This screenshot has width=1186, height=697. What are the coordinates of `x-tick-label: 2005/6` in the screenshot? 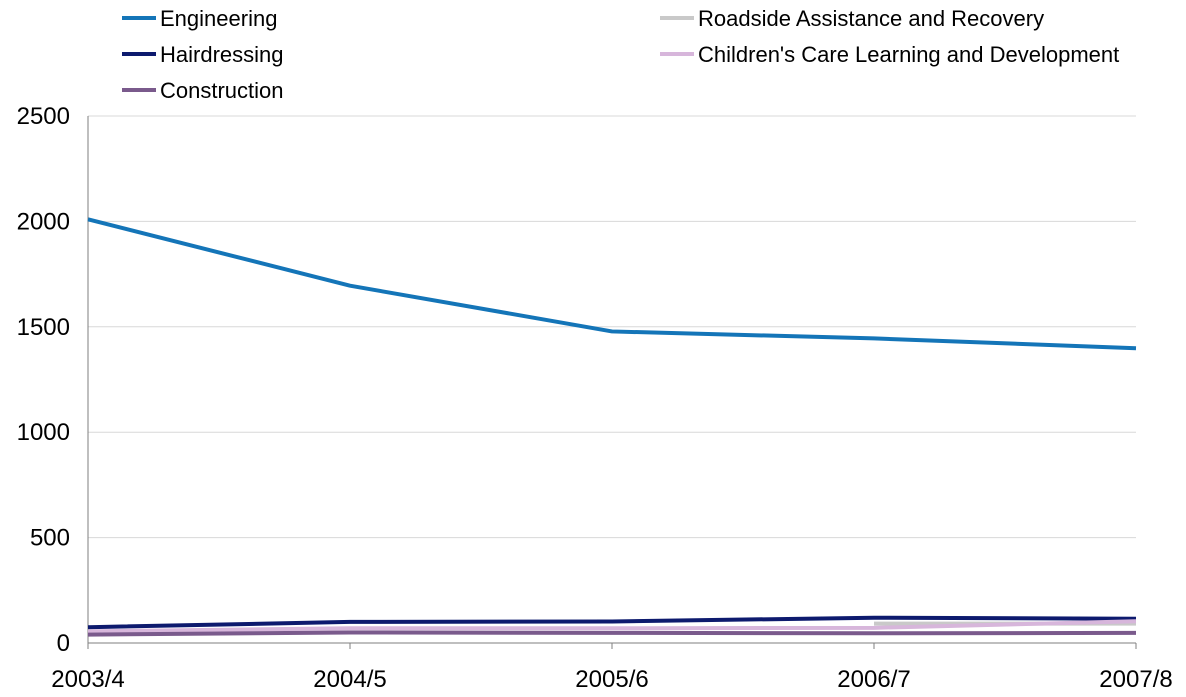 It's located at (611, 679).